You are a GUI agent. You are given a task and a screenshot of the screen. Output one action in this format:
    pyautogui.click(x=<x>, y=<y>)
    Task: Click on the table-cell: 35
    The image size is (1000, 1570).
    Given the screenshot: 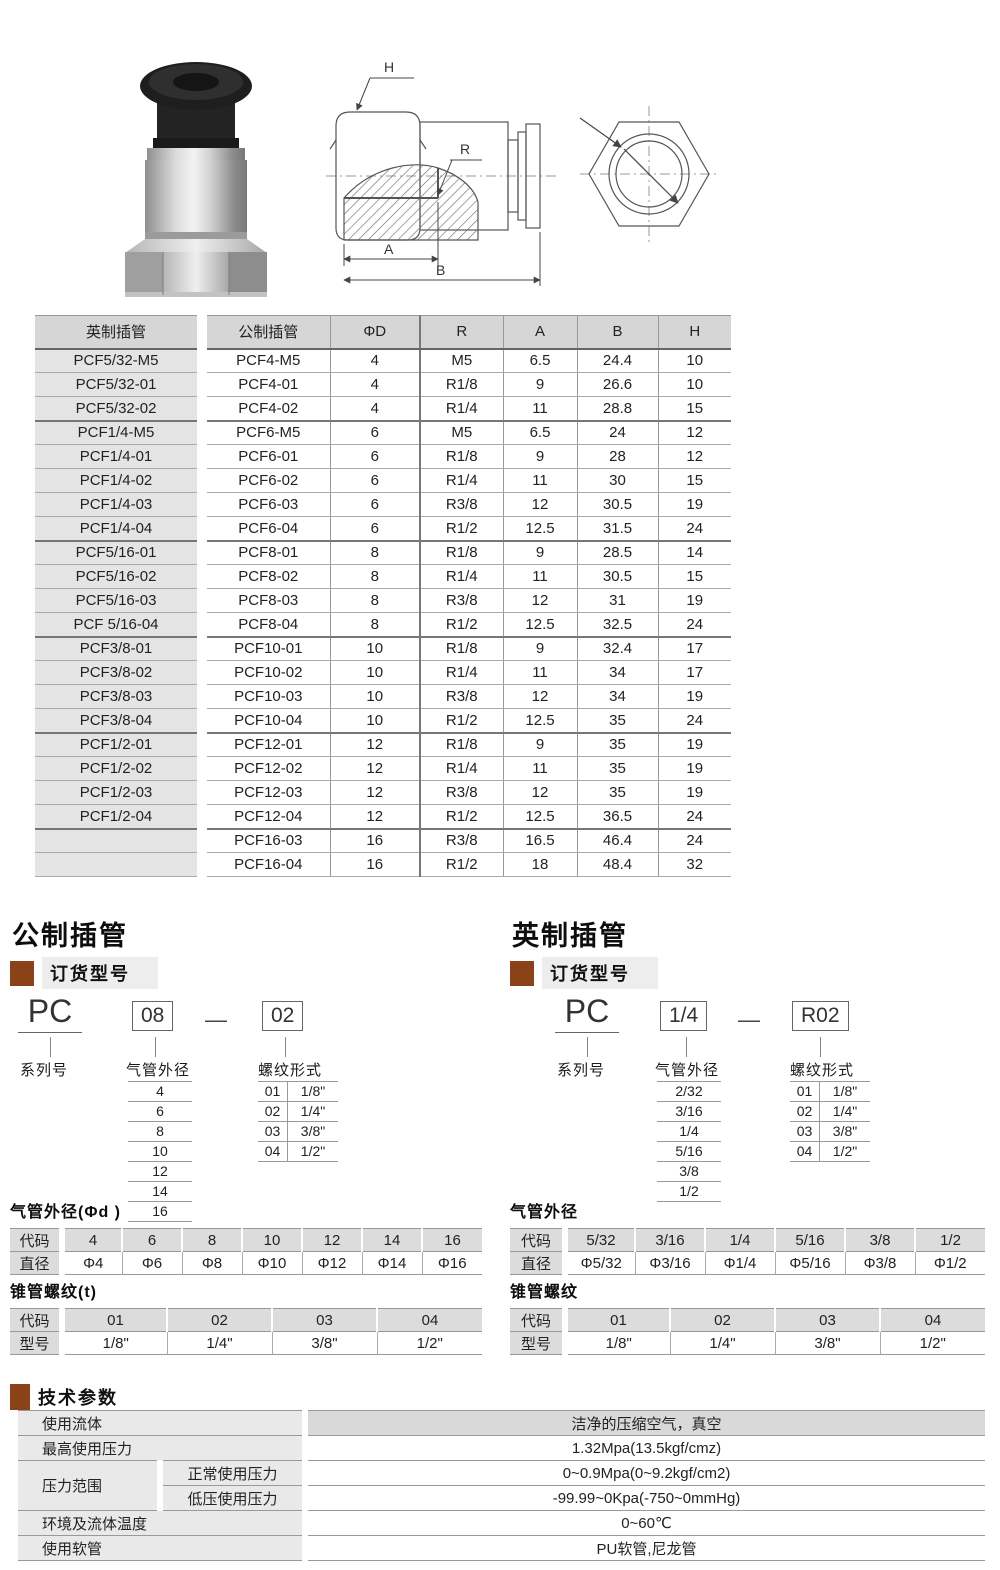 What is the action you would take?
    pyautogui.click(x=617, y=792)
    